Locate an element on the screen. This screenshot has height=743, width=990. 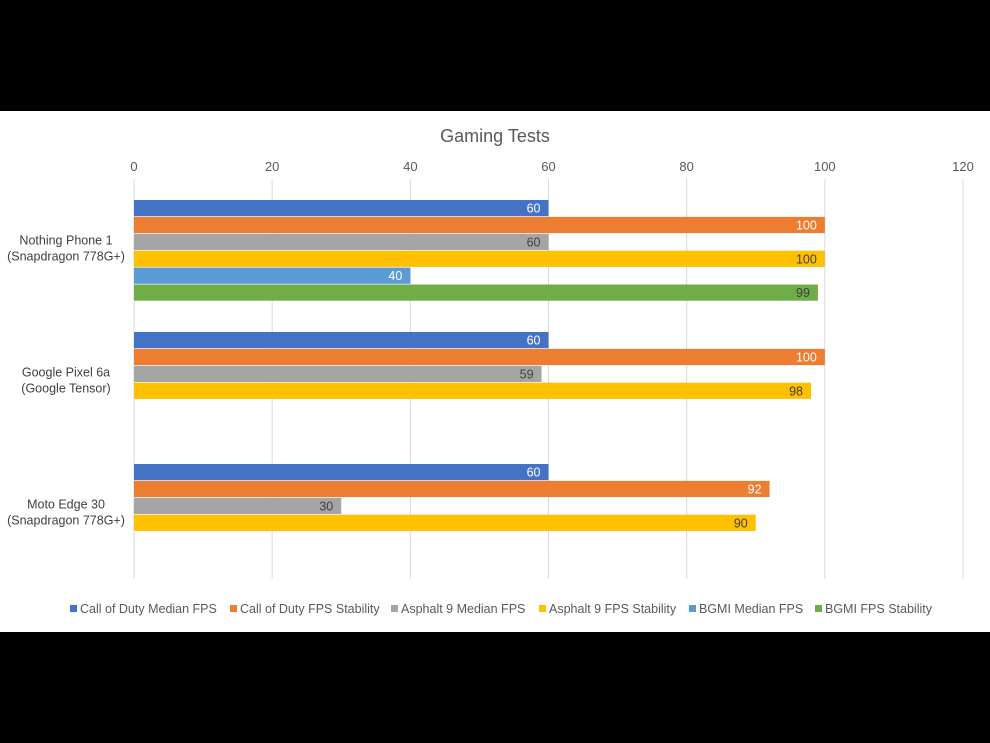
x-tick-label: 60 is located at coordinates (548, 166).